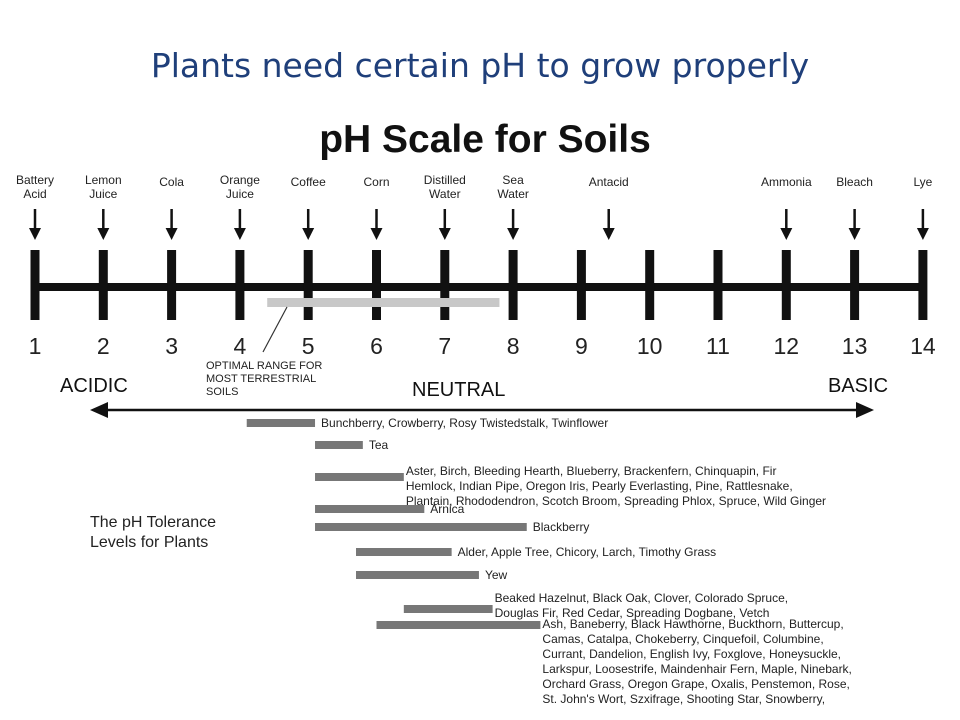 This screenshot has height=720, width=960. What do you see at coordinates (222, 392) in the screenshot?
I see `optimal-range-label-line: SOILS` at bounding box center [222, 392].